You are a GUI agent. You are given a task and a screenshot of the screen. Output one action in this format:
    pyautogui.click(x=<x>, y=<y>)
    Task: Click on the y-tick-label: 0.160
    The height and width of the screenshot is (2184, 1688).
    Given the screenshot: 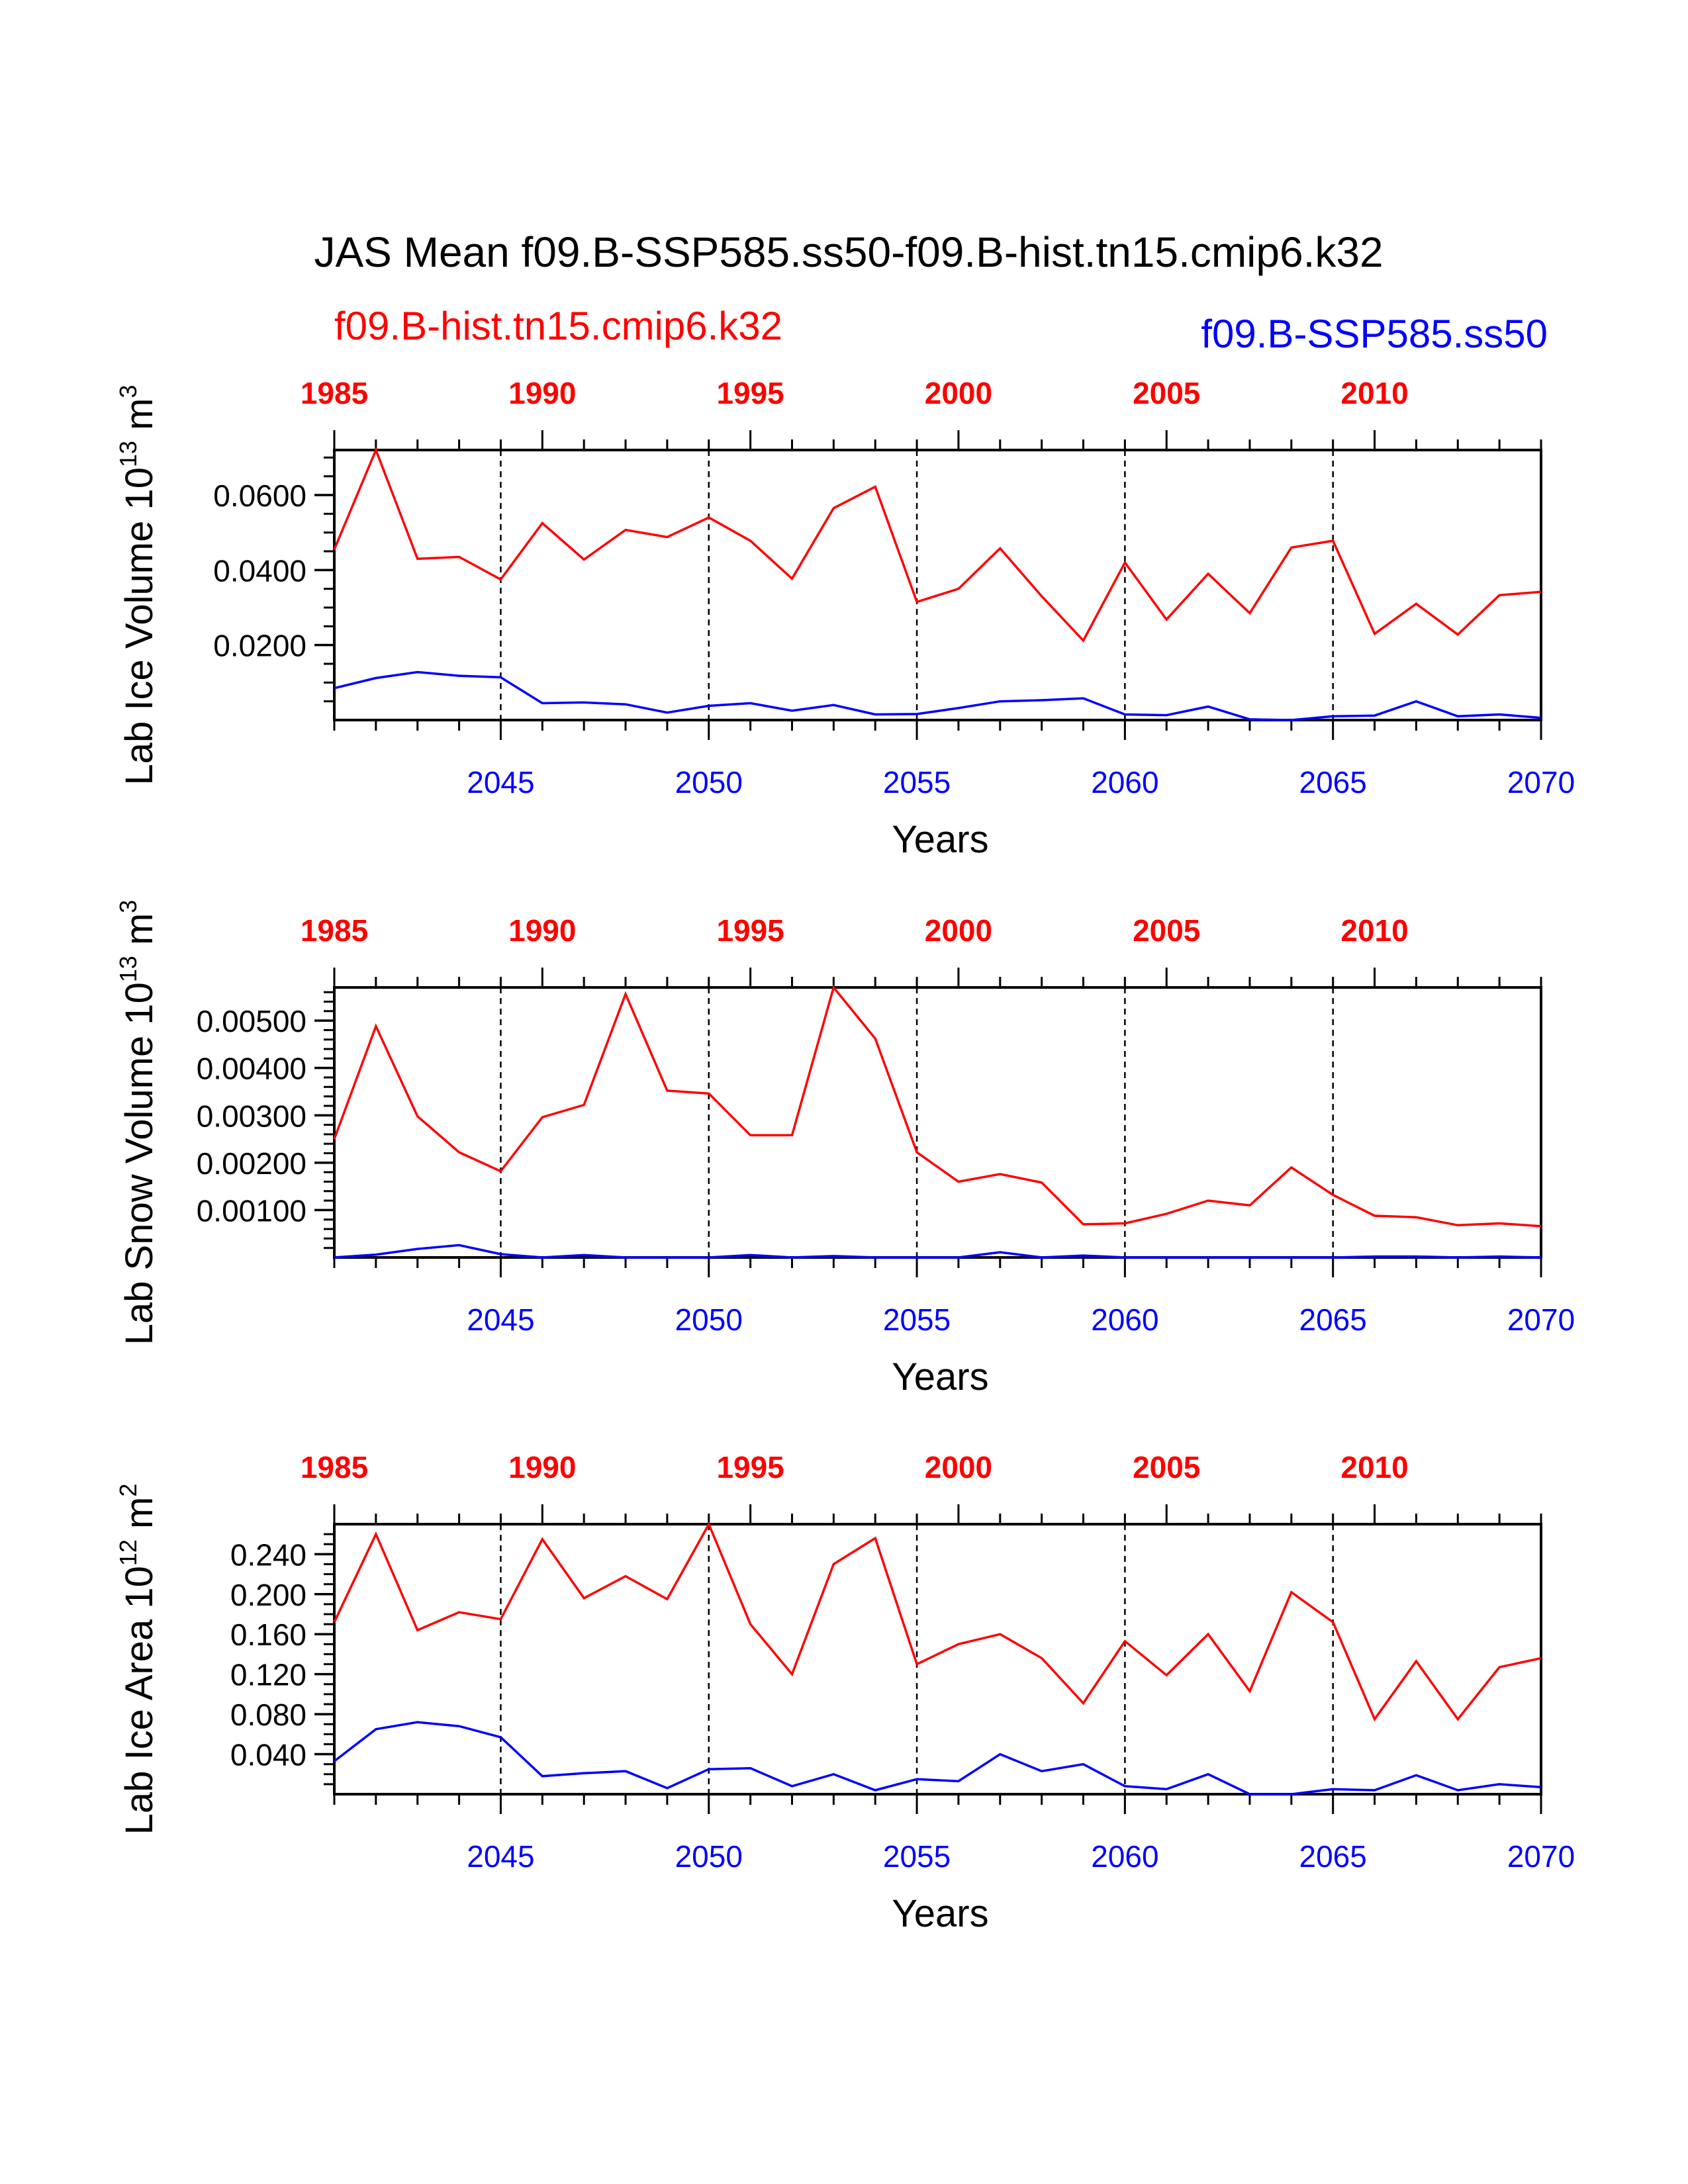 What is the action you would take?
    pyautogui.click(x=268, y=1635)
    